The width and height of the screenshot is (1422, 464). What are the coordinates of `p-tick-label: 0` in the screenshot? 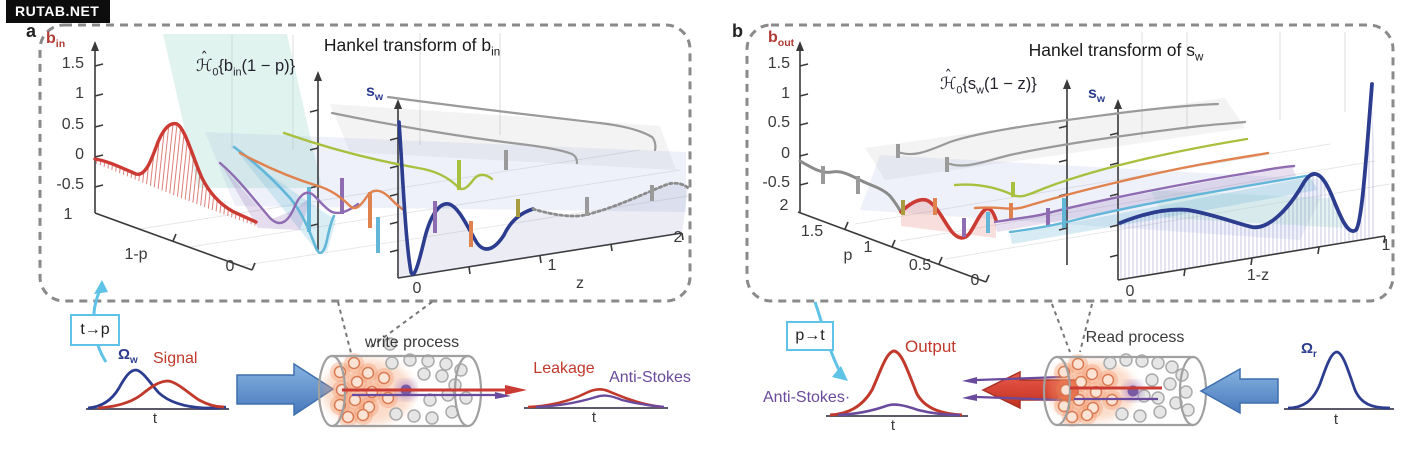 It's located at (975, 280).